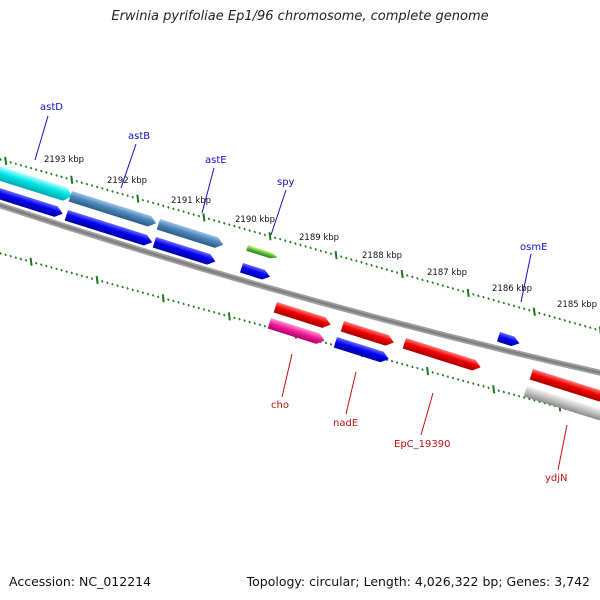 This screenshot has height=600, width=600. Describe the element at coordinates (184, 251) in the screenshot. I see `feature-plus-2c` at that location.